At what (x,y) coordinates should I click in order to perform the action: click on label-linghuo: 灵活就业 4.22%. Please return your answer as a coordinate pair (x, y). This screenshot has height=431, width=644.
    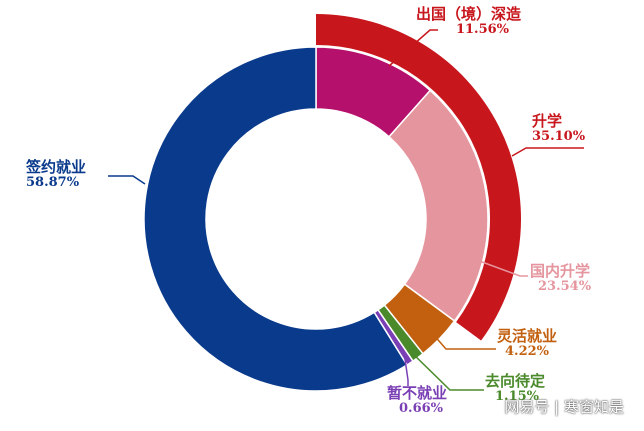
    Looking at the image, I should click on (527, 344).